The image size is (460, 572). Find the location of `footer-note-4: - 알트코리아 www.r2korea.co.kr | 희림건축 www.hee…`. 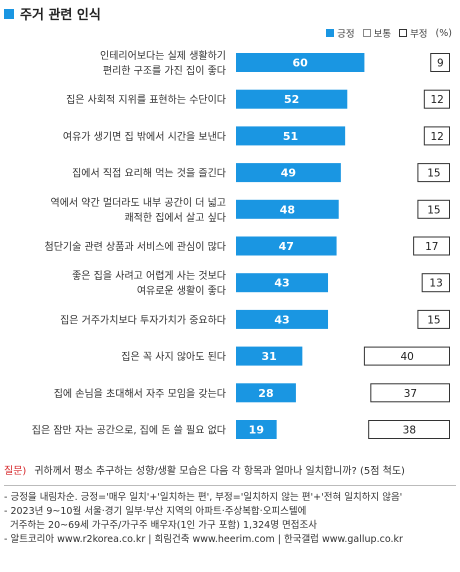

footer-note-4: - 알트코리아 www.r2korea.co.kr | 희림건축 www.hee… is located at coordinates (203, 539).